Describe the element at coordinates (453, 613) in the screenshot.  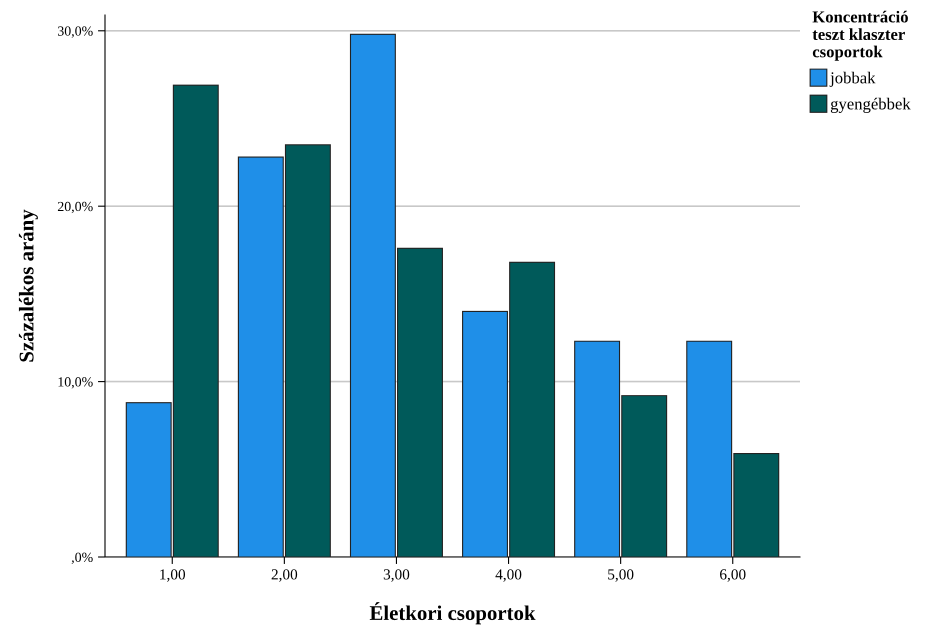
I see `x-axis-title: Életkori csoportok` at that location.